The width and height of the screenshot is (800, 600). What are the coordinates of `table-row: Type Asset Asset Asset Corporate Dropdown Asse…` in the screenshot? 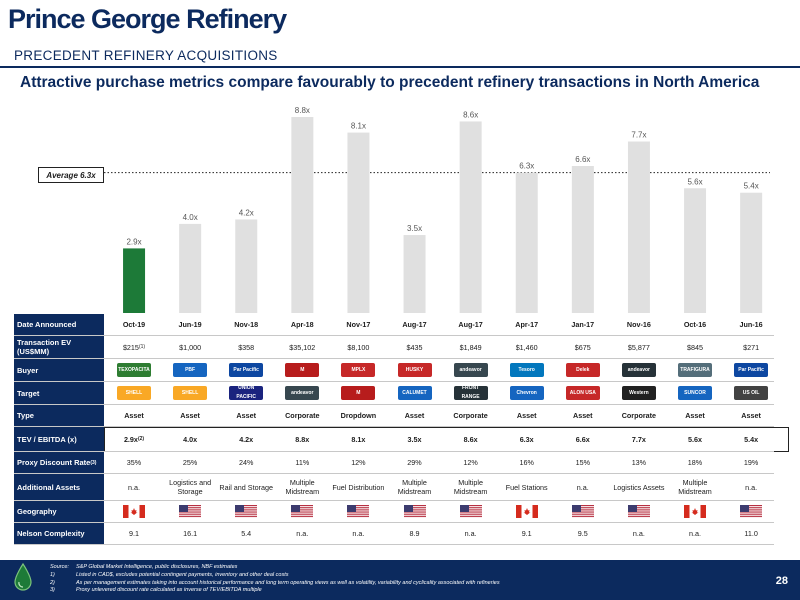 It's located at (394, 416).